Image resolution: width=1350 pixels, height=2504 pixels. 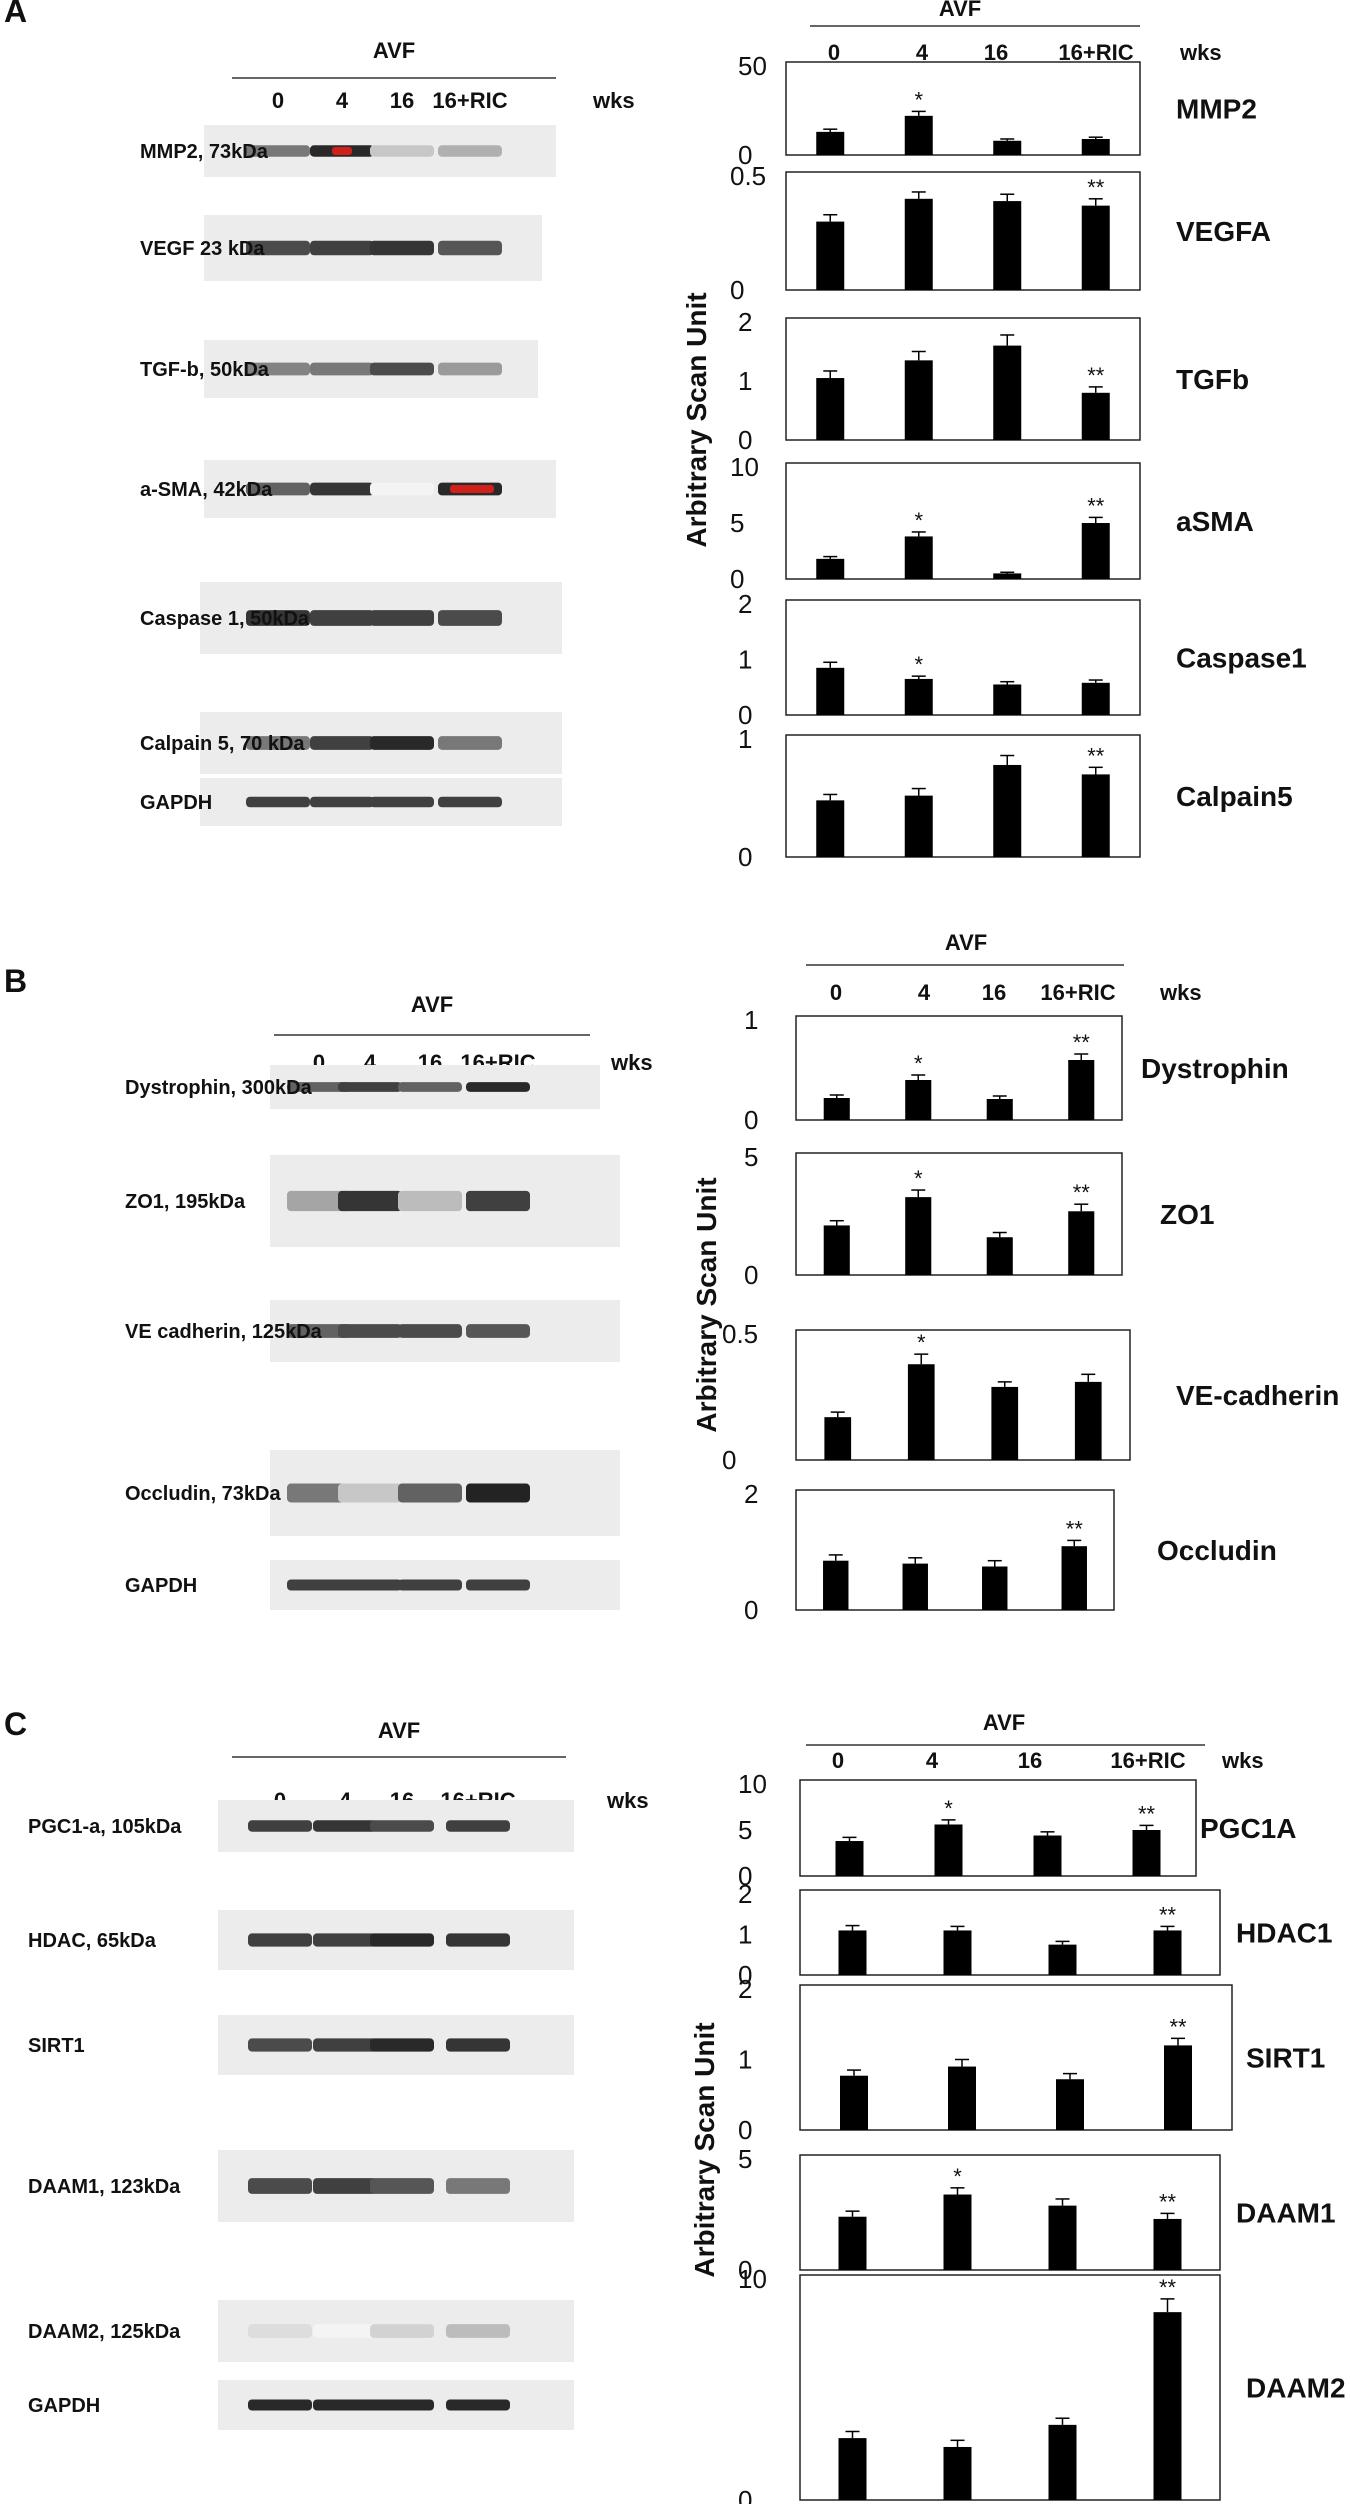 I want to click on blot-row: a-SMA, 42kDa, so click(x=348, y=489).